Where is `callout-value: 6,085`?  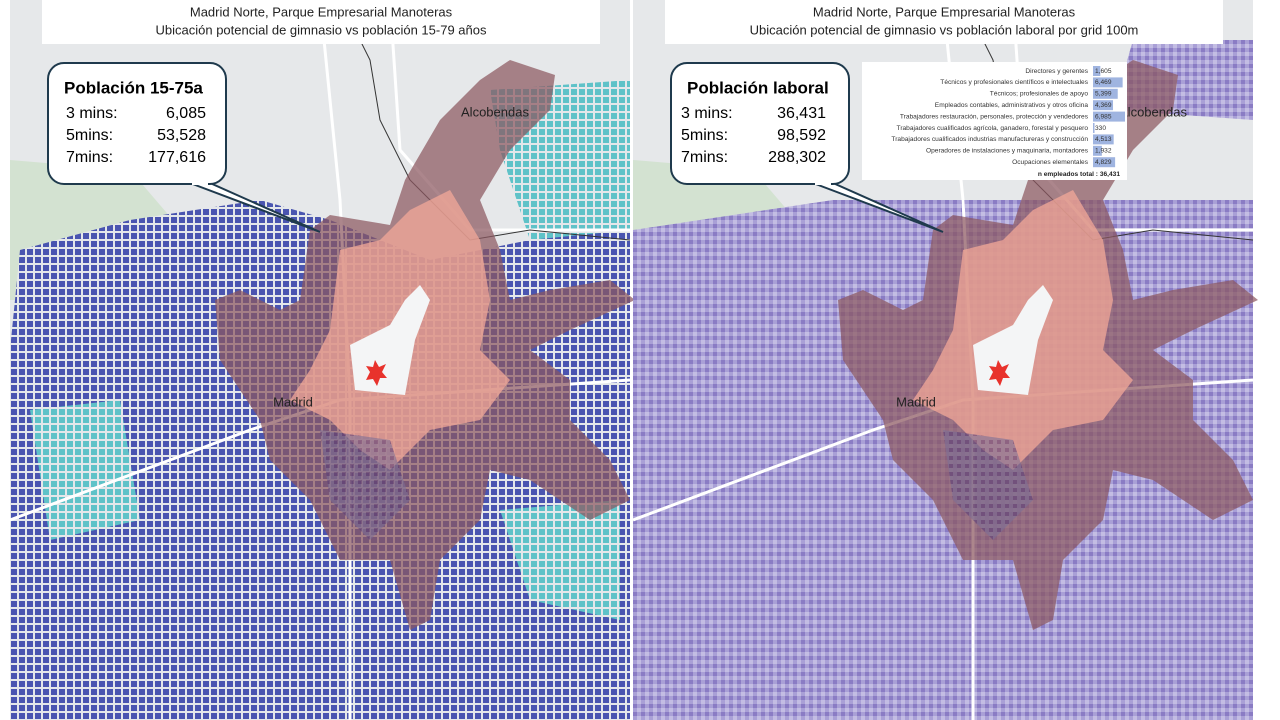
callout-value: 6,085 is located at coordinates (186, 113).